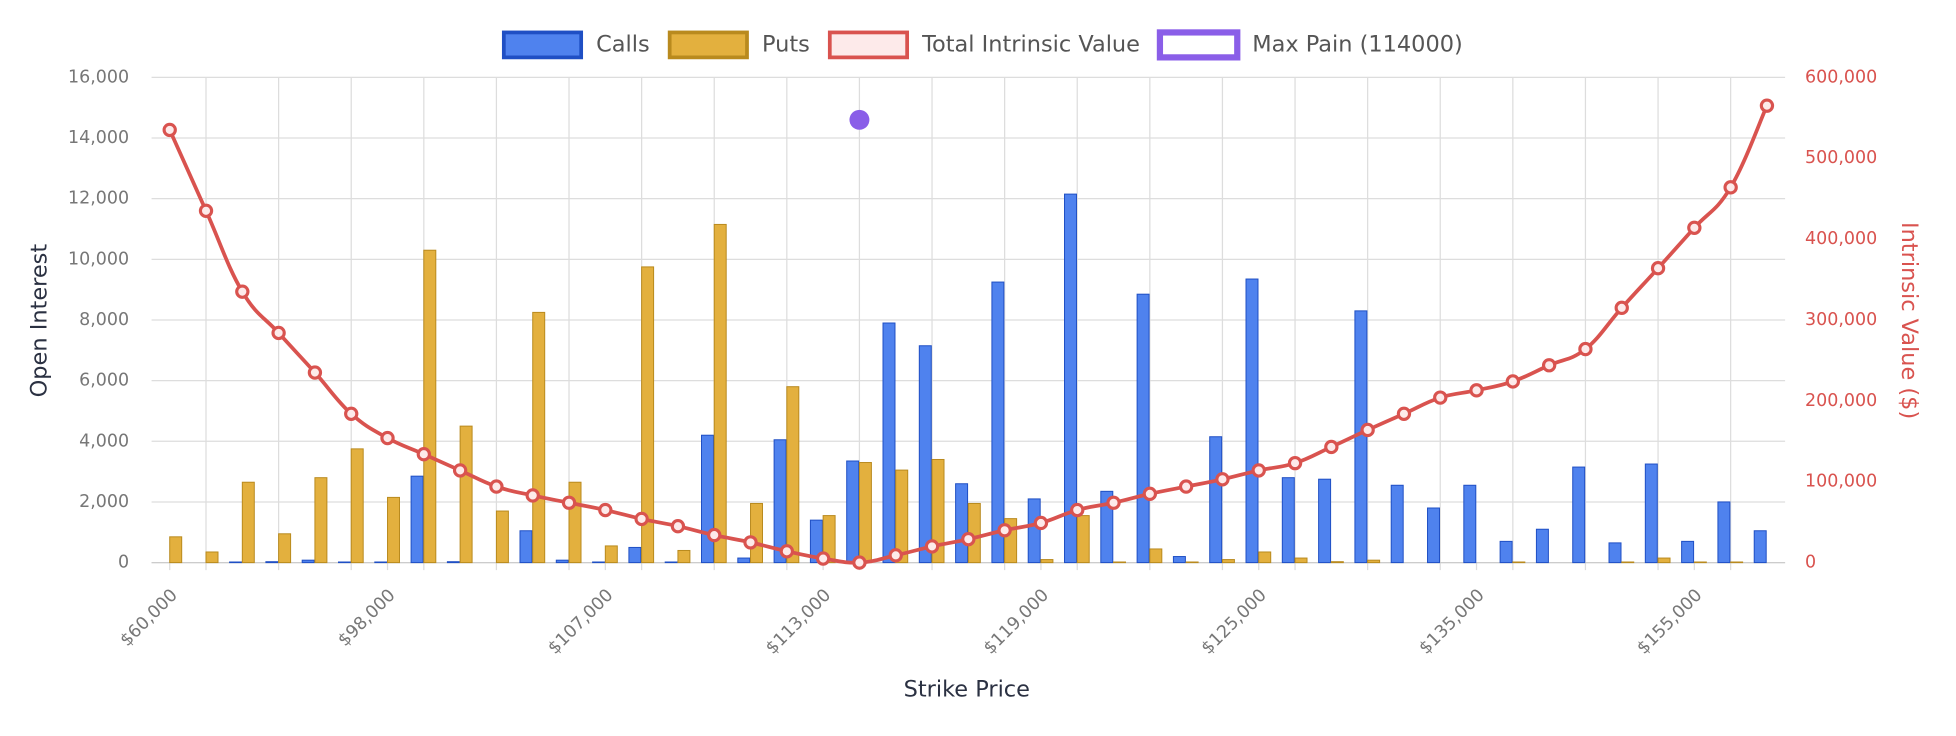  I want to click on legend-label: Puts, so click(786, 44).